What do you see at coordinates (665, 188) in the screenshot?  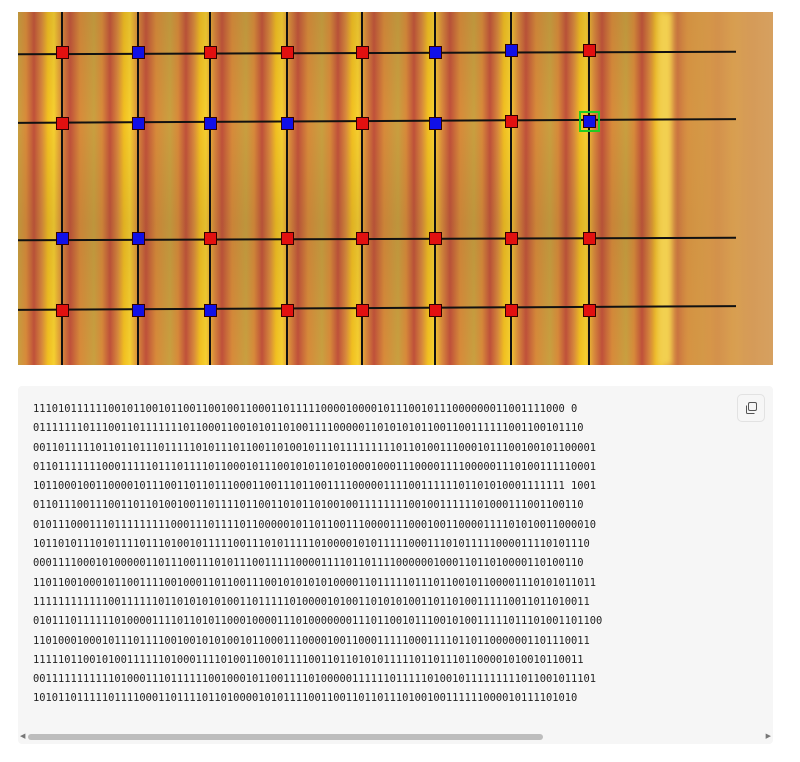 I see `bright-stripe` at bounding box center [665, 188].